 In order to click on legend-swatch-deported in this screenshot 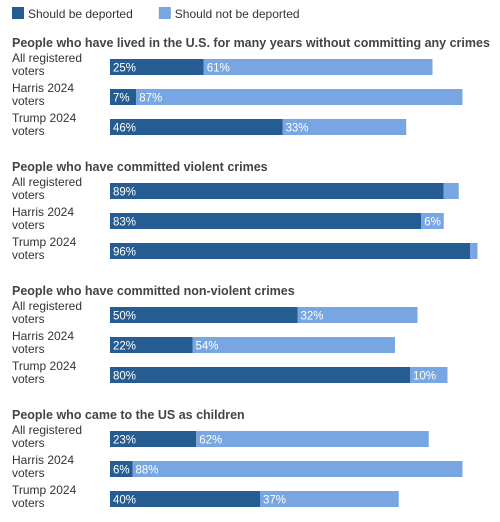, I will do `click(18, 13)`.